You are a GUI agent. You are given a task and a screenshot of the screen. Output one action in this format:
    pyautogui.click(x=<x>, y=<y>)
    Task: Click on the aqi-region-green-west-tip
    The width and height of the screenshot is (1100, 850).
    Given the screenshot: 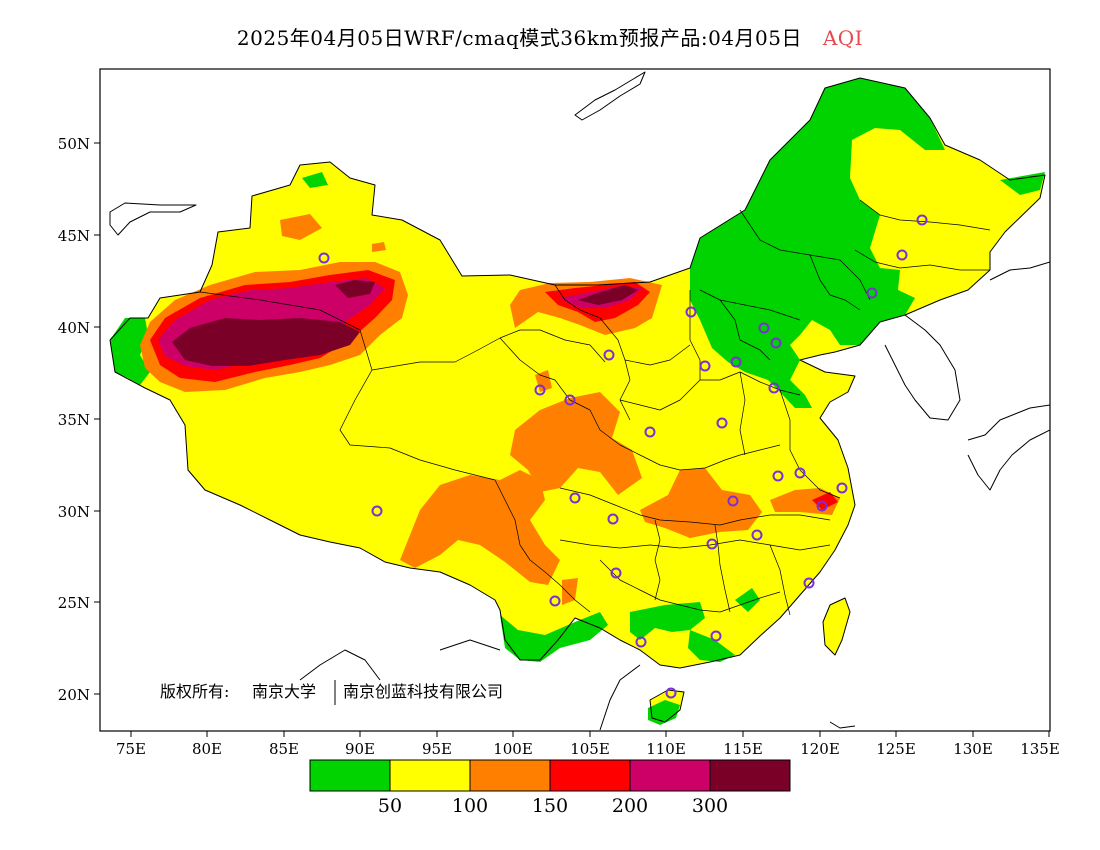 What is the action you would take?
    pyautogui.click(x=130, y=351)
    